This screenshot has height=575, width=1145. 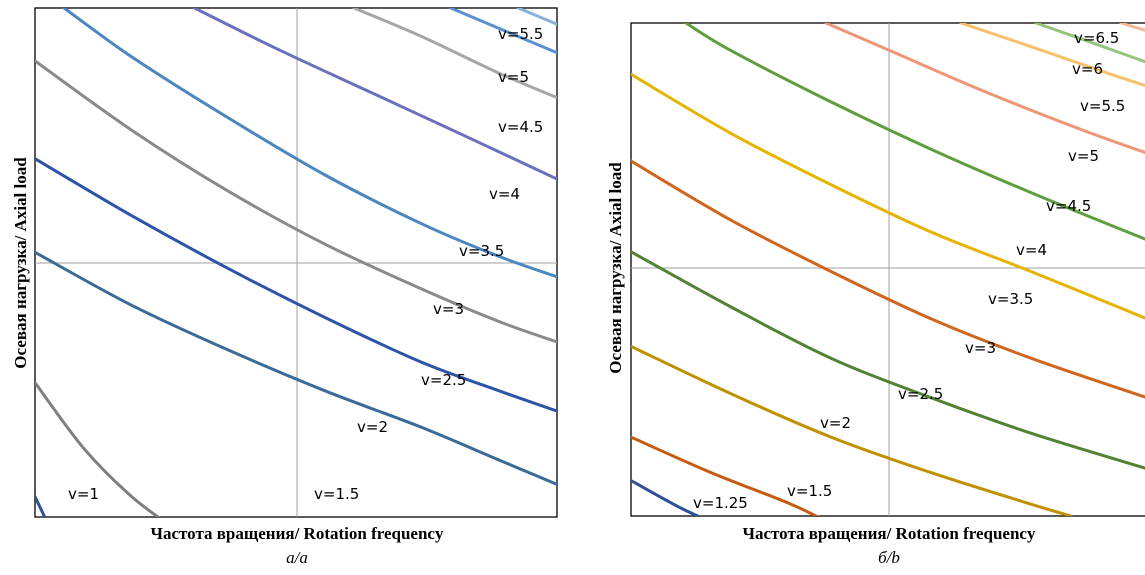 I want to click on chart-b-label-v3: v=3, so click(x=980, y=348).